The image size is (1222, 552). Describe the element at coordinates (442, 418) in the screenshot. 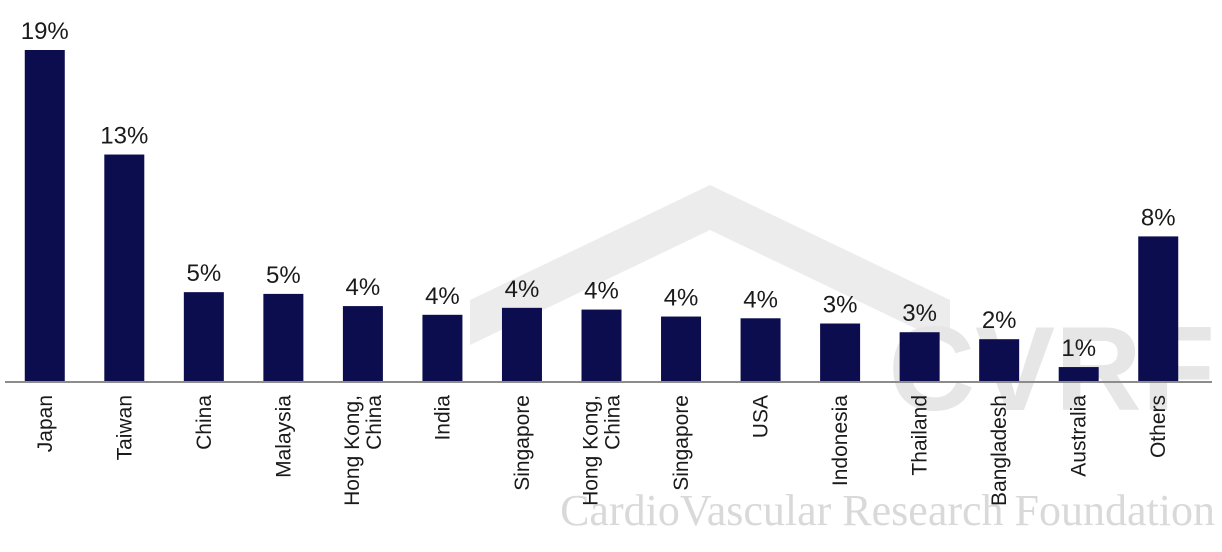

I see `category-label: India` at that location.